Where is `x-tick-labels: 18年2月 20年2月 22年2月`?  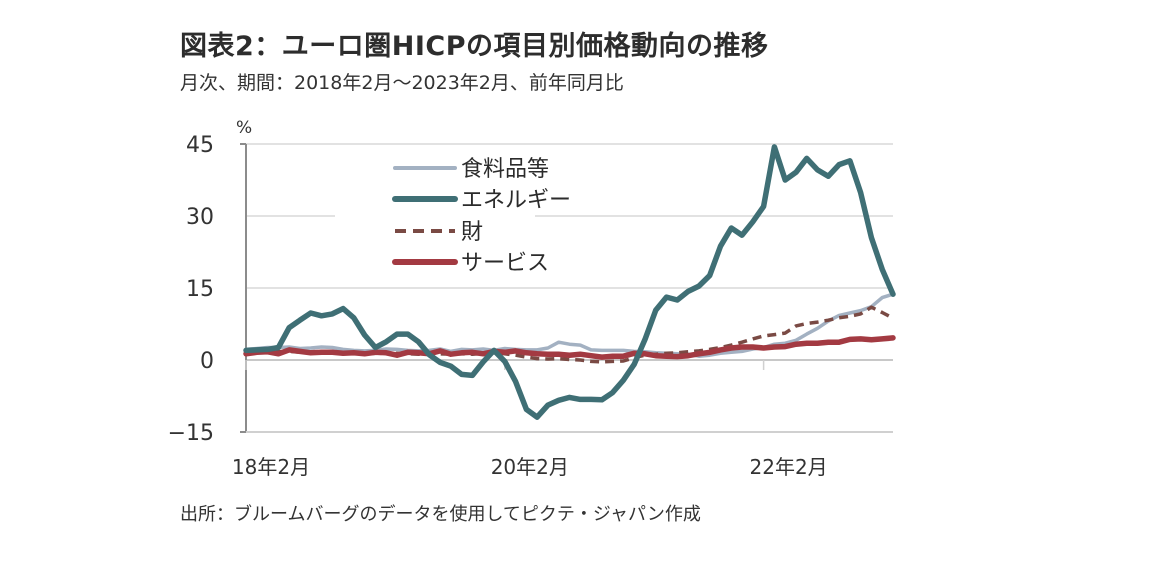 x-tick-labels: 18年2月 20年2月 22年2月 is located at coordinates (530, 467).